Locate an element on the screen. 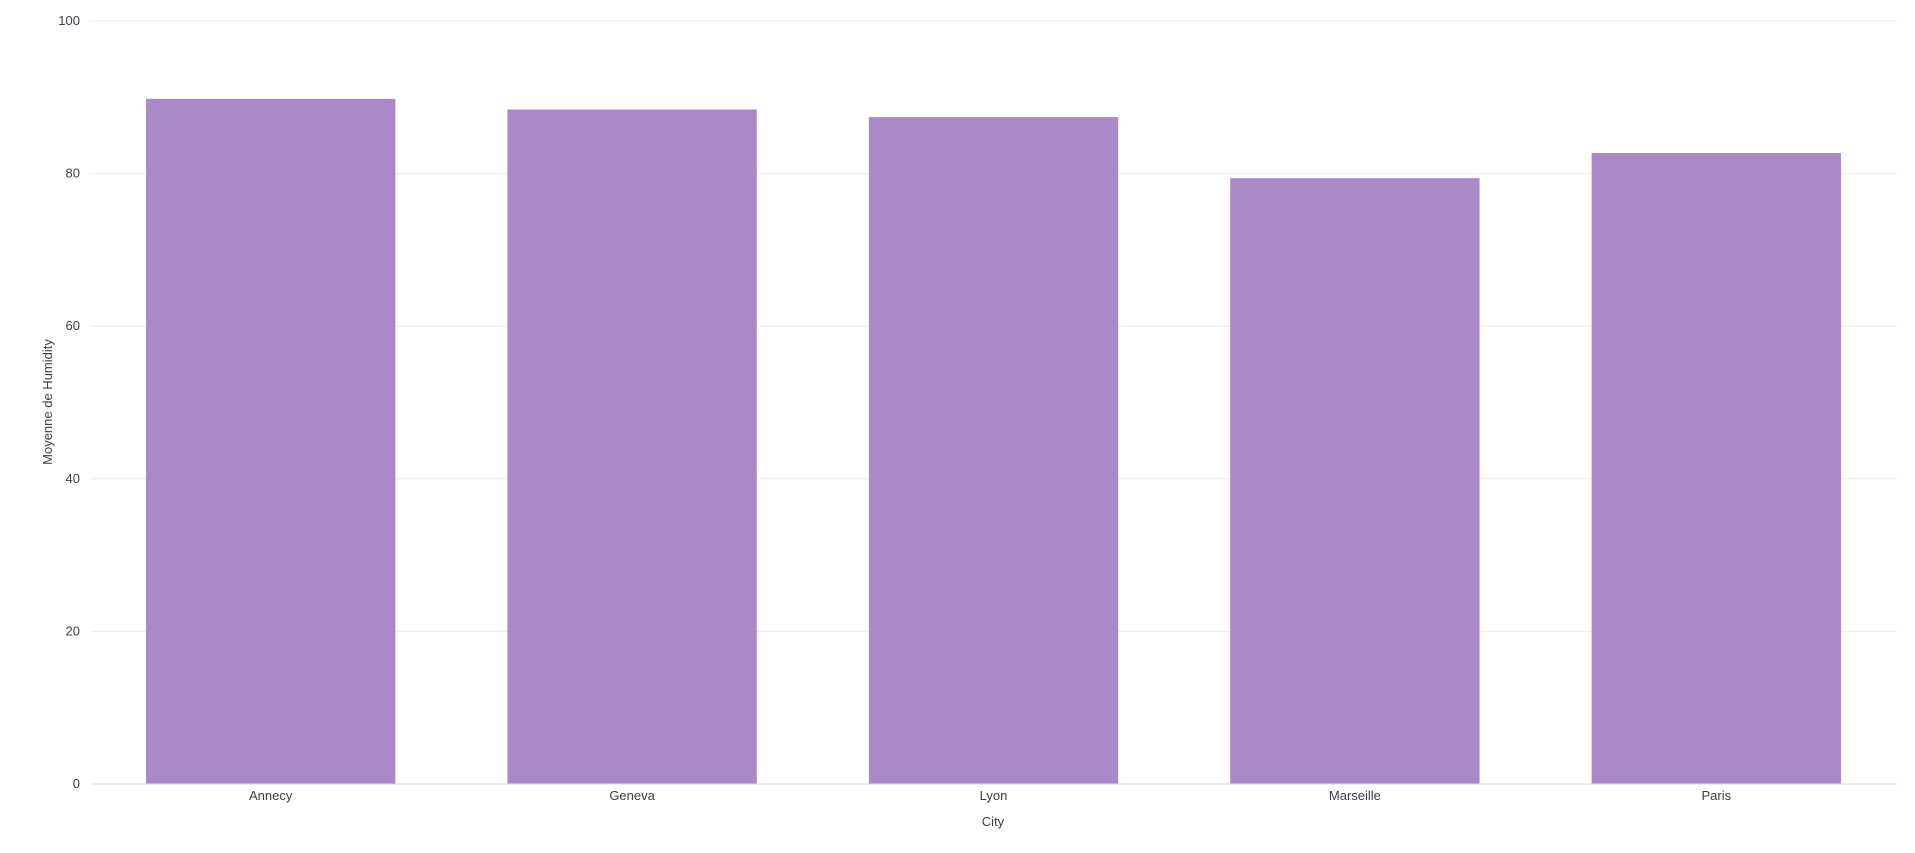 This screenshot has width=1915, height=853. y-tick-label: 100 is located at coordinates (69, 20).